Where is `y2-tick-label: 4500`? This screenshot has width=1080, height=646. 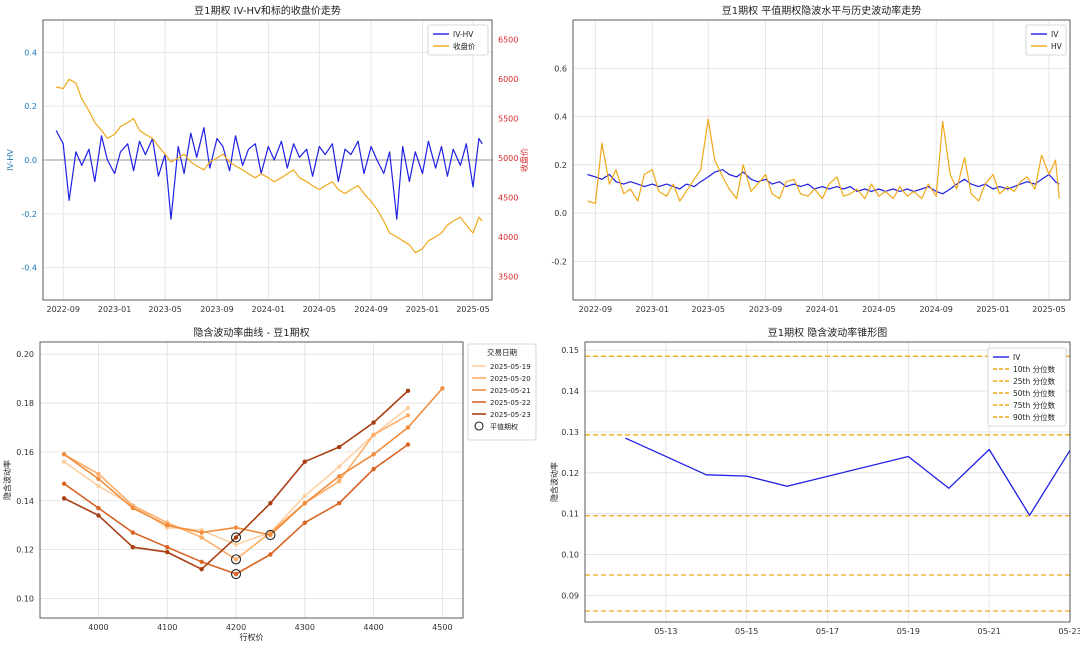 y2-tick-label: 4500 is located at coordinates (508, 197).